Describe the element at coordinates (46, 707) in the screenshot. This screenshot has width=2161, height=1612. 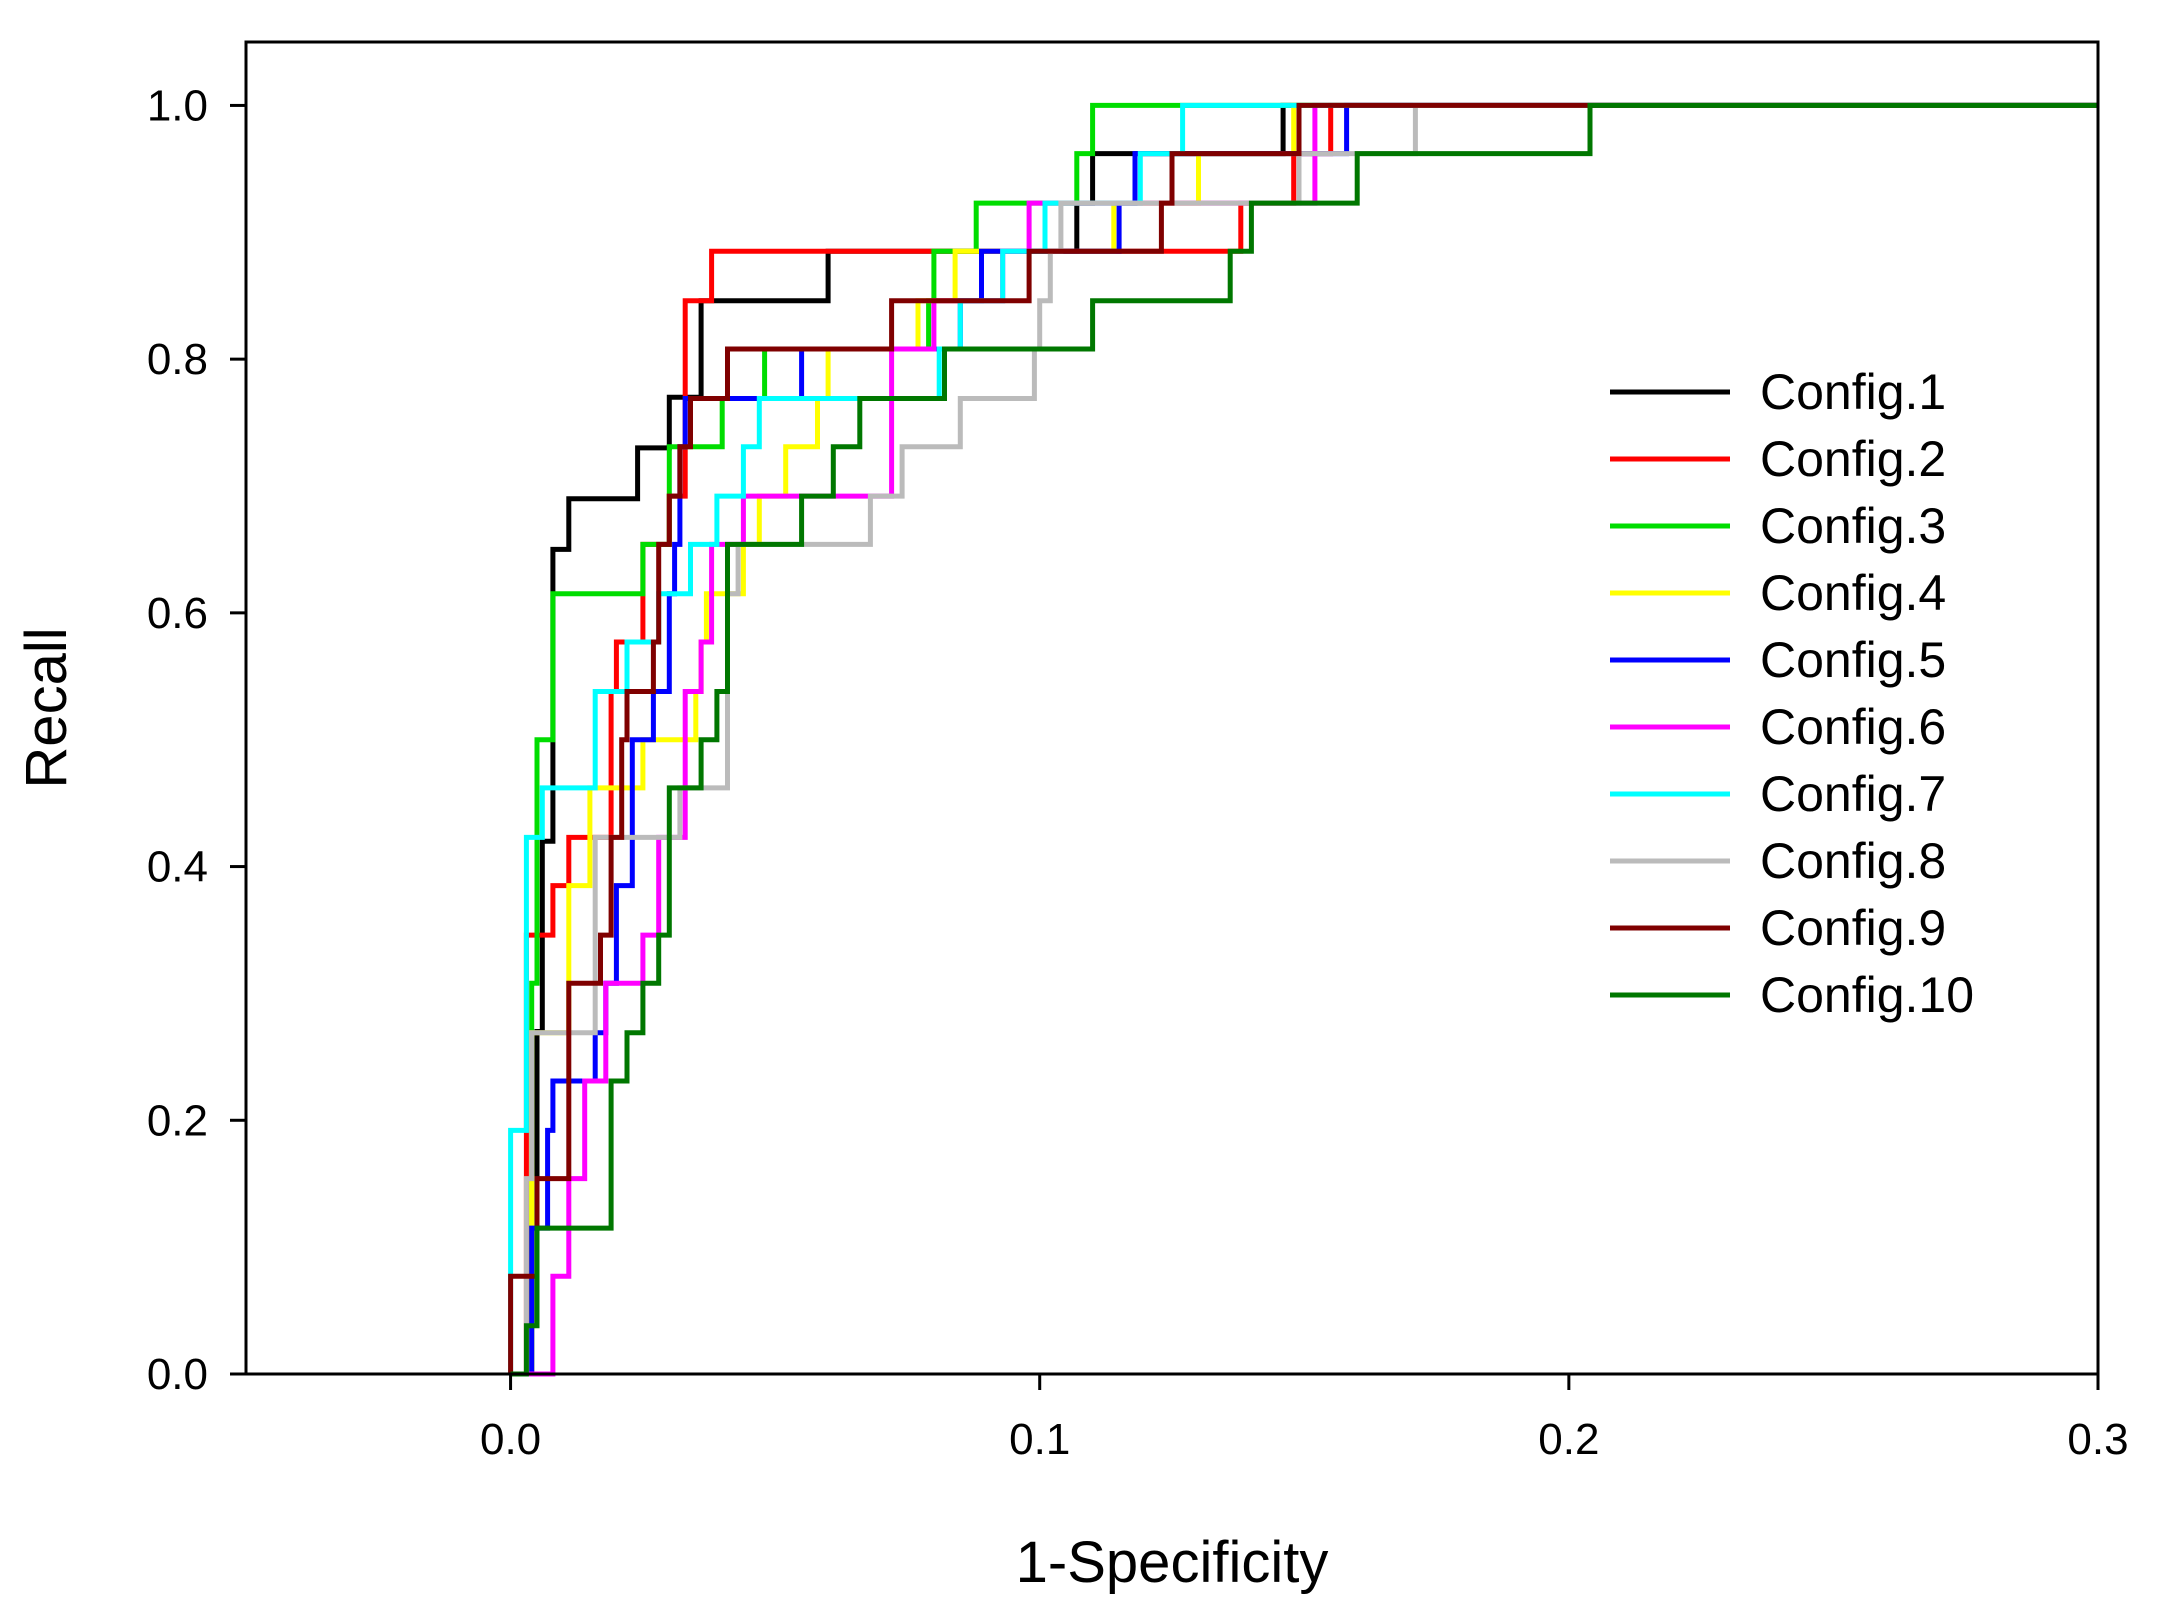
I see `y-axis-title: Recall` at that location.